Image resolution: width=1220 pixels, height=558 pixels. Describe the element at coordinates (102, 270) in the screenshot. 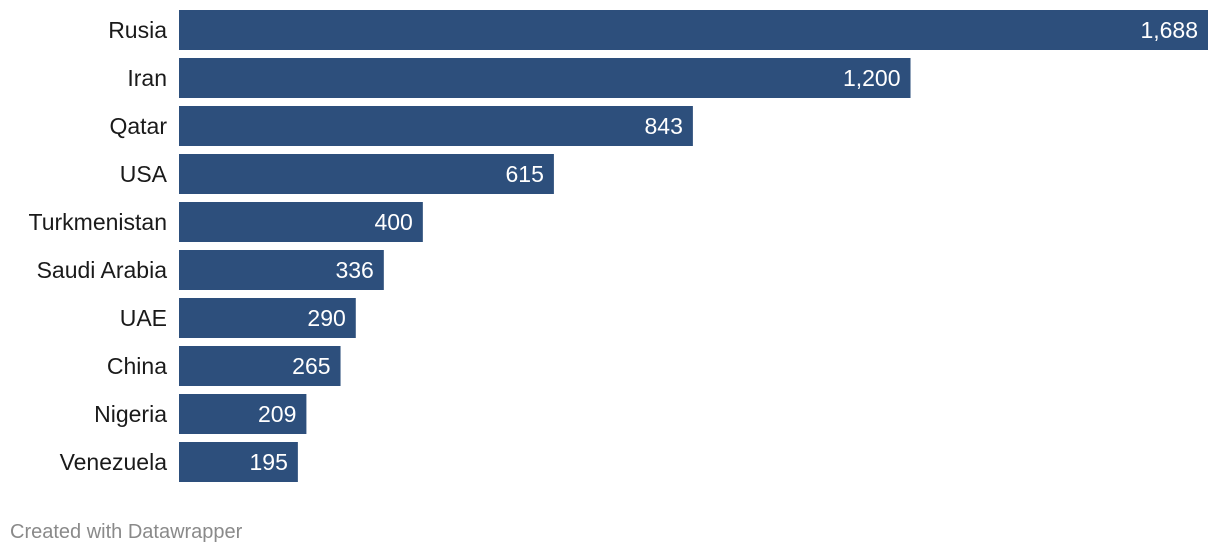

I see `category-label: Saudi Arabia` at that location.